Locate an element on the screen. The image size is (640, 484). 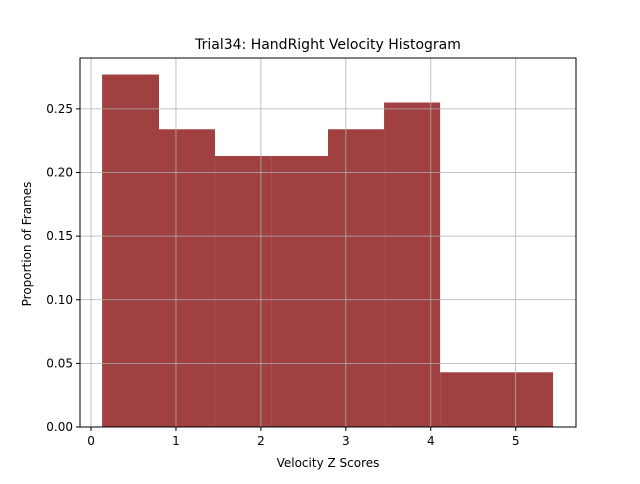
x-tick-label: 0 is located at coordinates (91, 441).